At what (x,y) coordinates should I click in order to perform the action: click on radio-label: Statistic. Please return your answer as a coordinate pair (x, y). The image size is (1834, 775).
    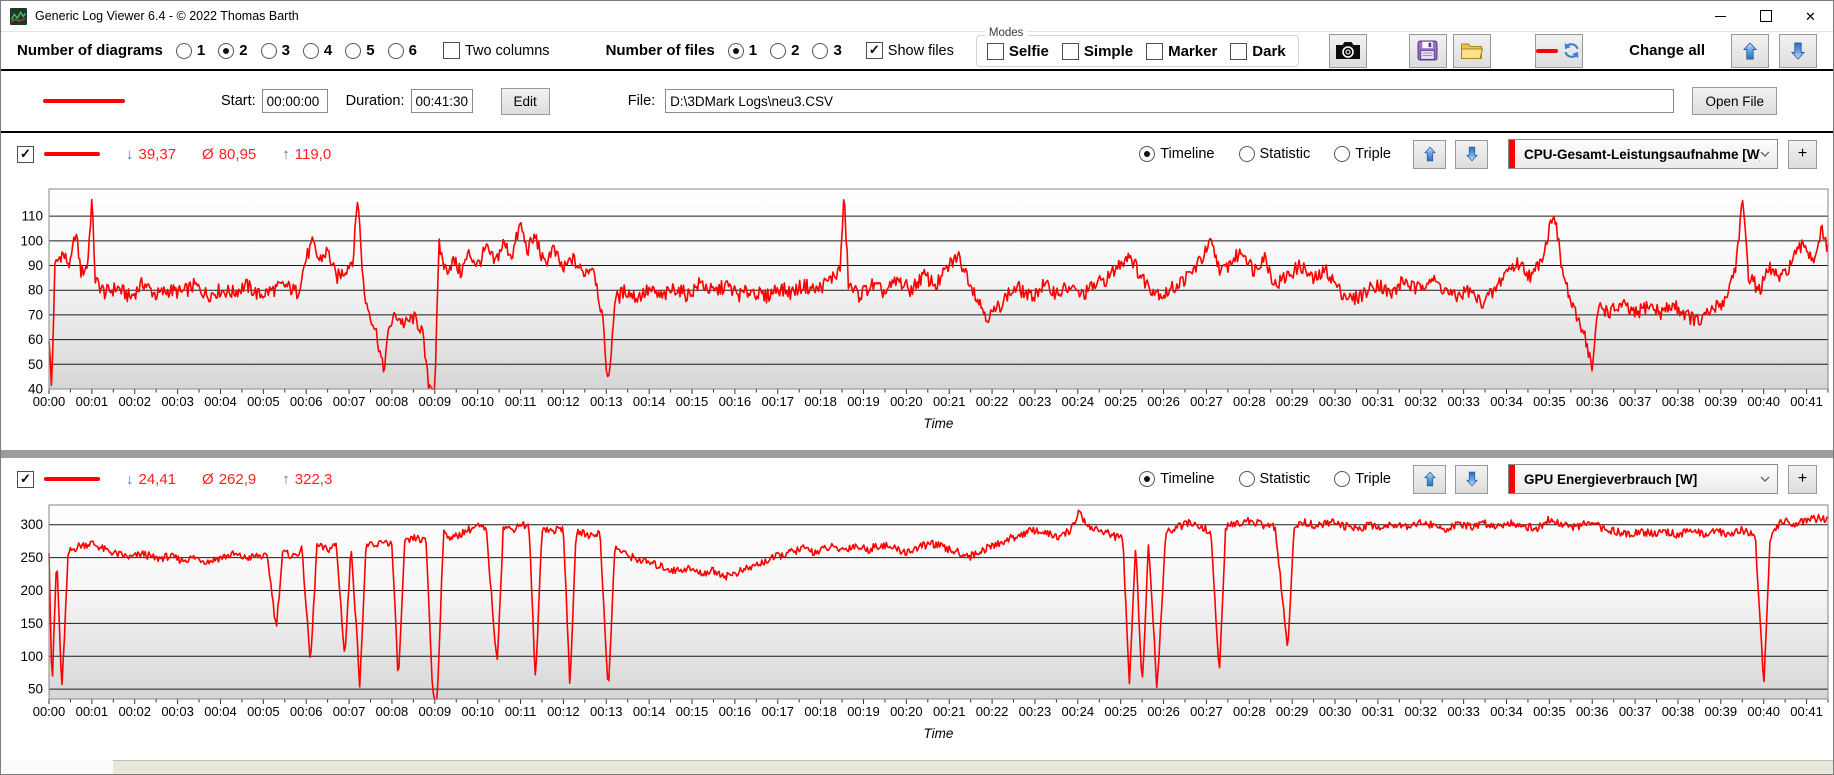
    Looking at the image, I should click on (1285, 479).